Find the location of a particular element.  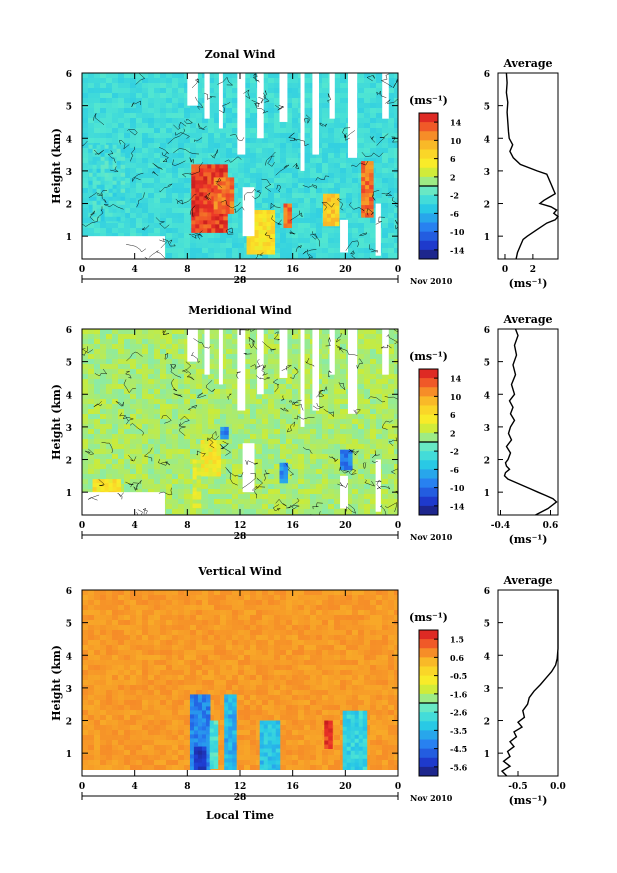

colorbar-tick-label: -6 is located at coordinates (454, 470).